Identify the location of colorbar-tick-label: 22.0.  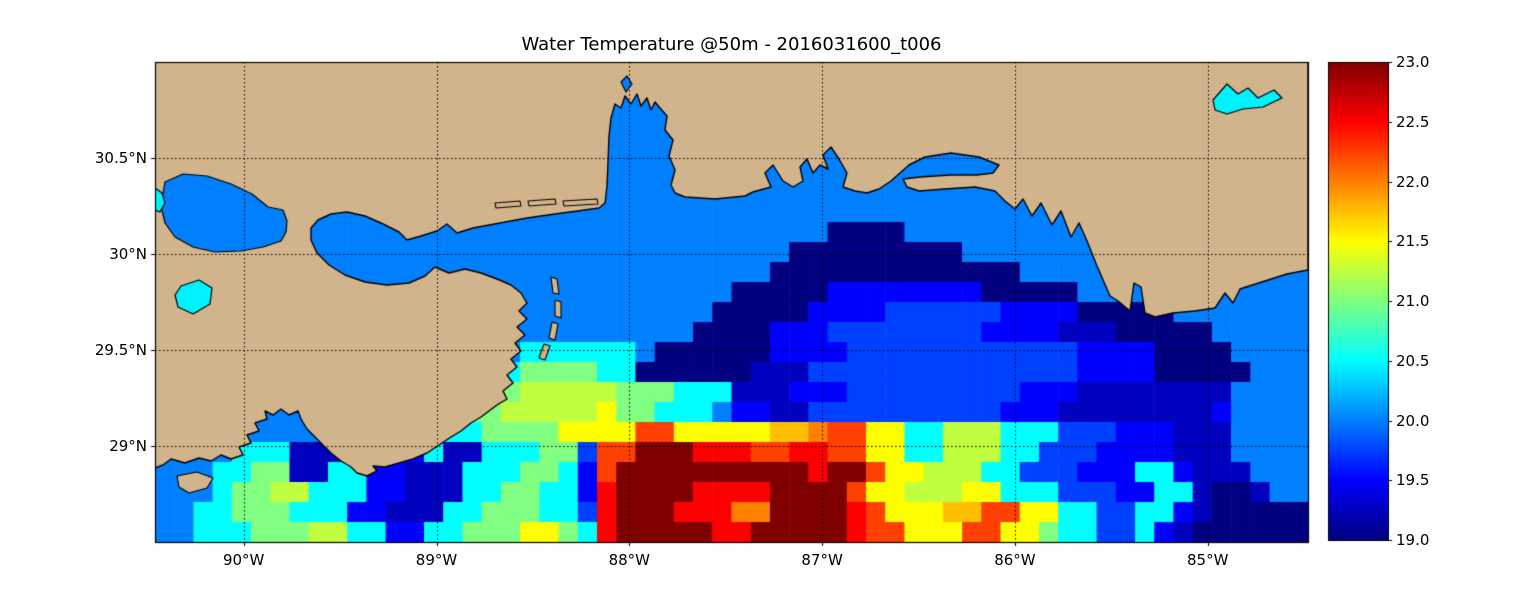
(1413, 181).